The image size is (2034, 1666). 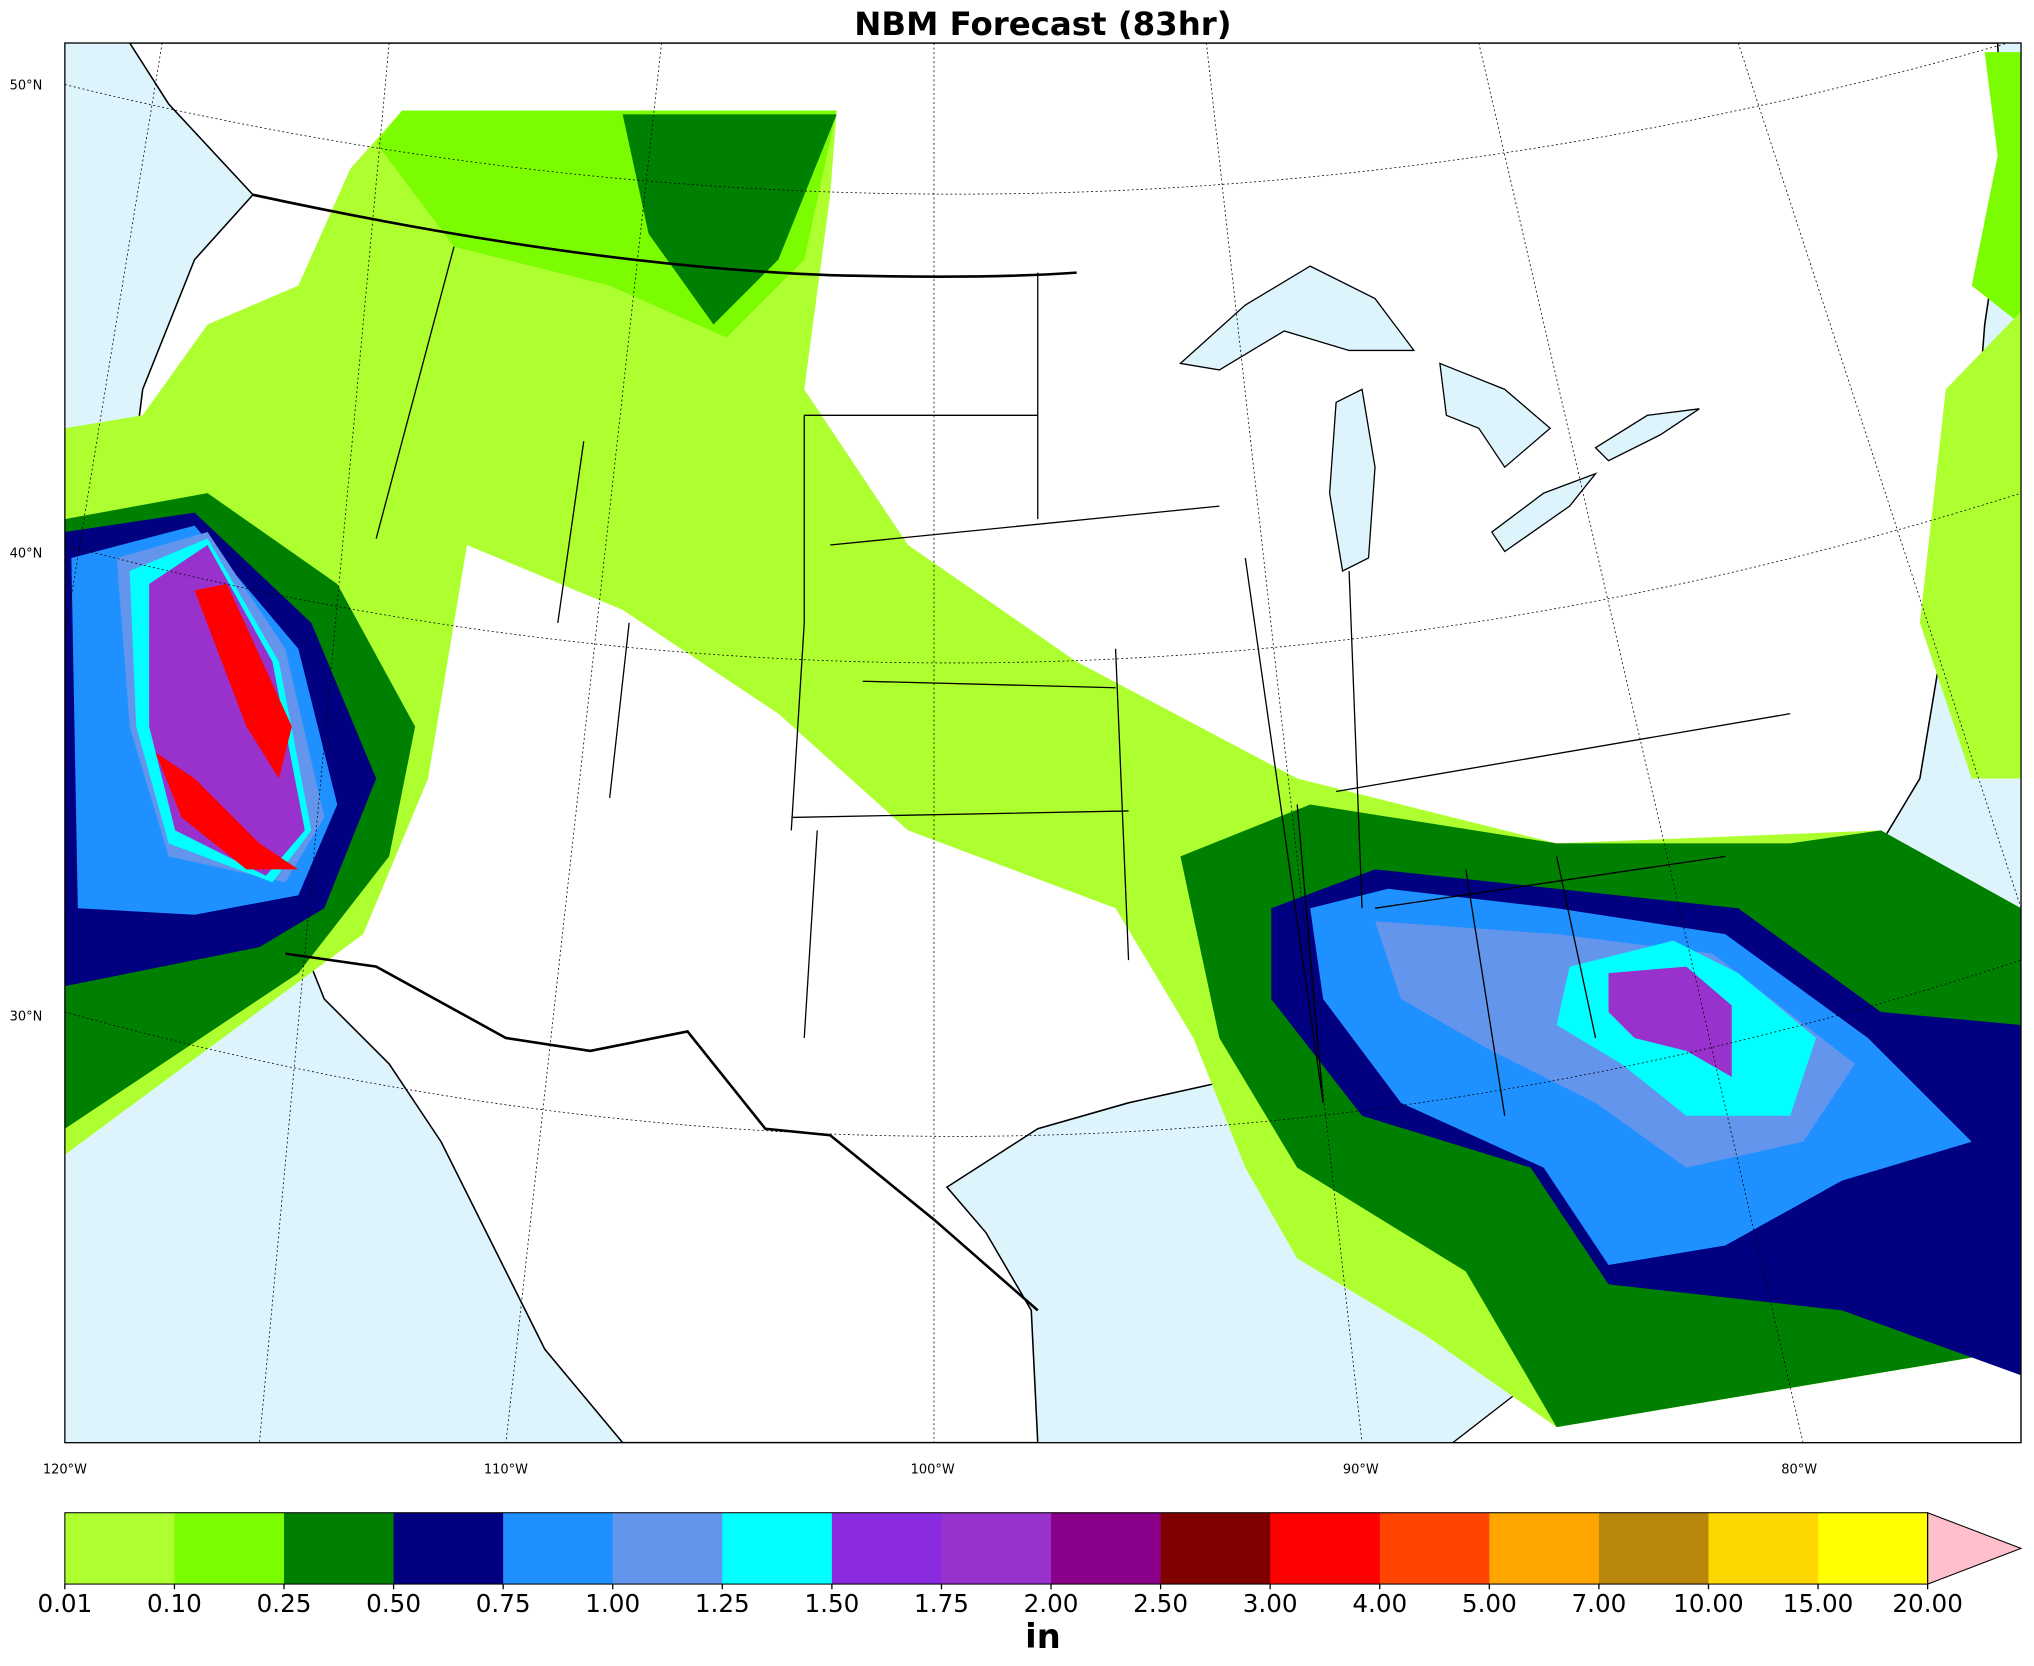 What do you see at coordinates (506, 1469) in the screenshot?
I see `lon-label: 110°W` at bounding box center [506, 1469].